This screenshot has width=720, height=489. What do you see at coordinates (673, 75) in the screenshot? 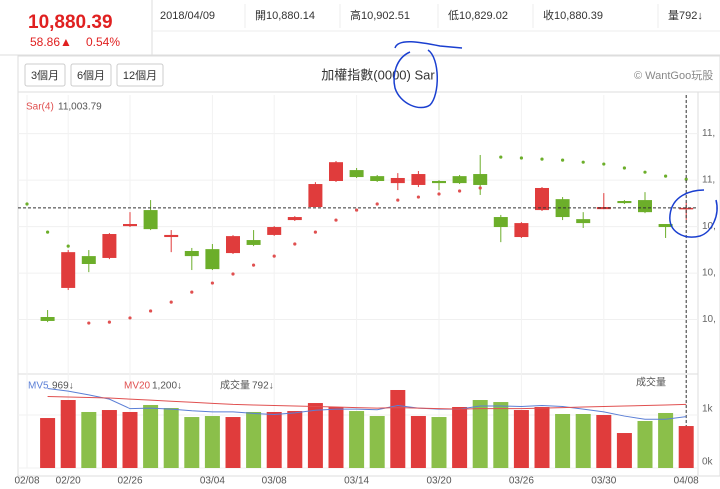
I see `credit: © WantGoo玩股` at bounding box center [673, 75].